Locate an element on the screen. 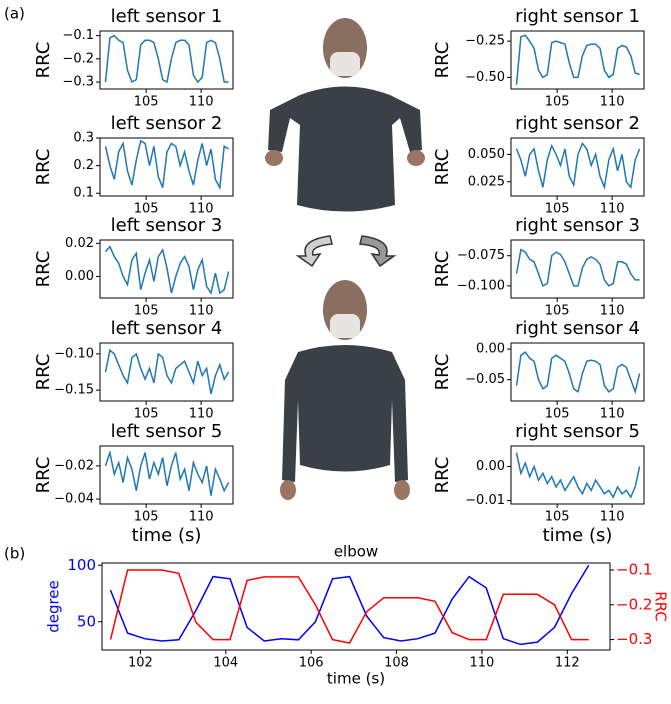 The image size is (671, 704). x-tick-label: 112 is located at coordinates (567, 663).